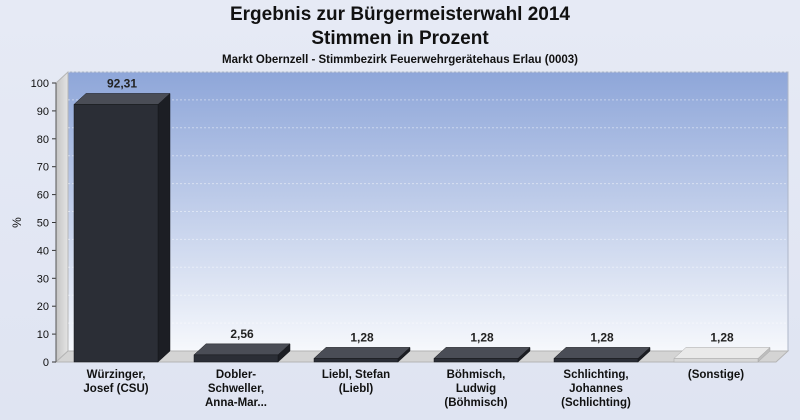  I want to click on y-tick-label: 30, so click(43, 279).